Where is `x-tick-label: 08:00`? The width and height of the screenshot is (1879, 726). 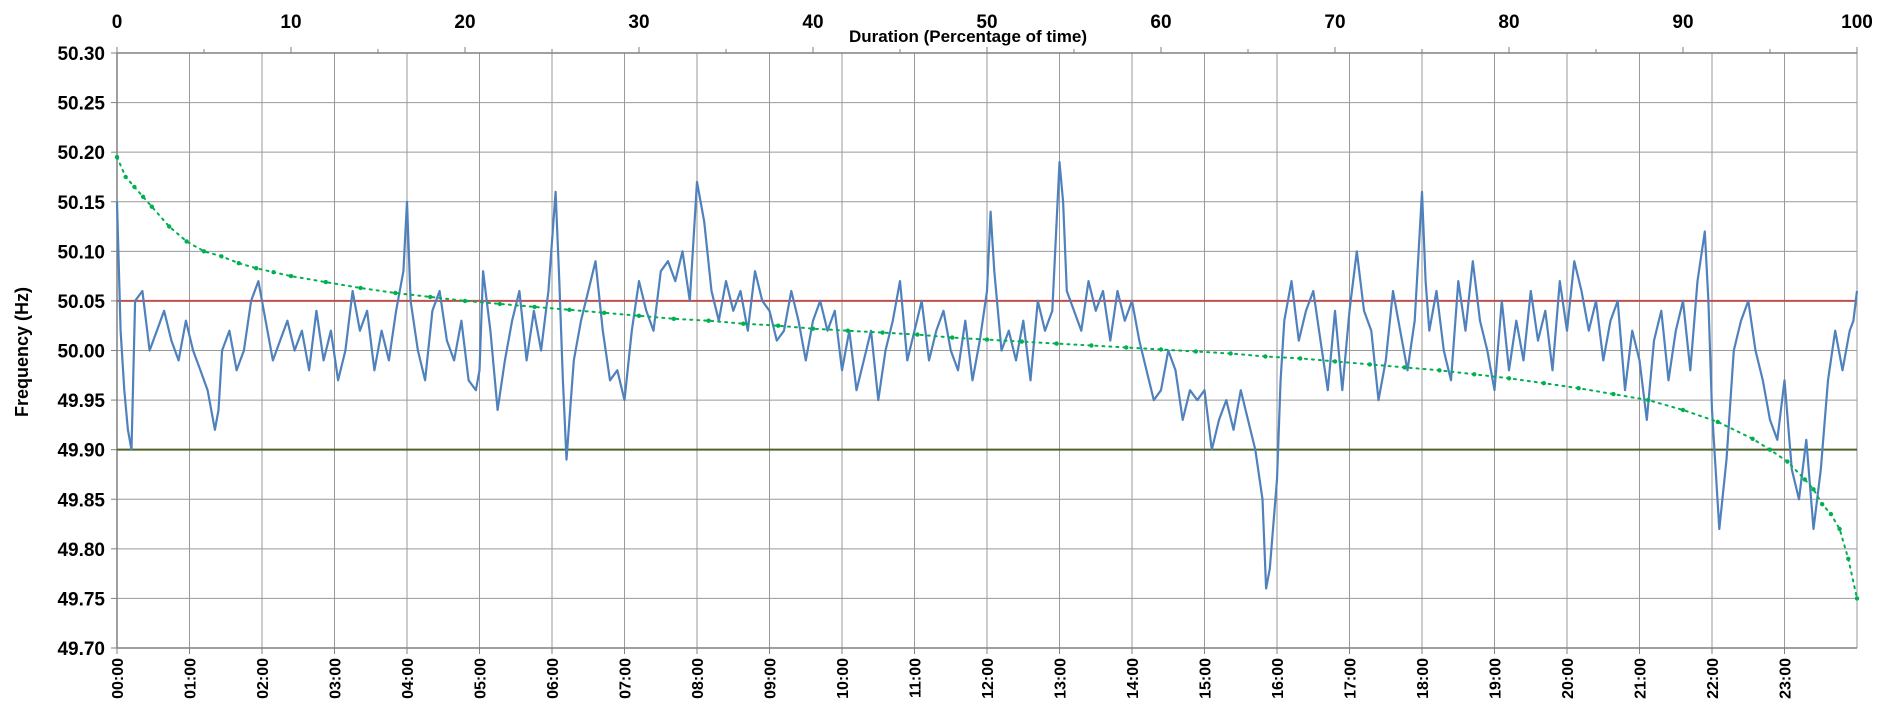
x-tick-label: 08:00 is located at coordinates (698, 678).